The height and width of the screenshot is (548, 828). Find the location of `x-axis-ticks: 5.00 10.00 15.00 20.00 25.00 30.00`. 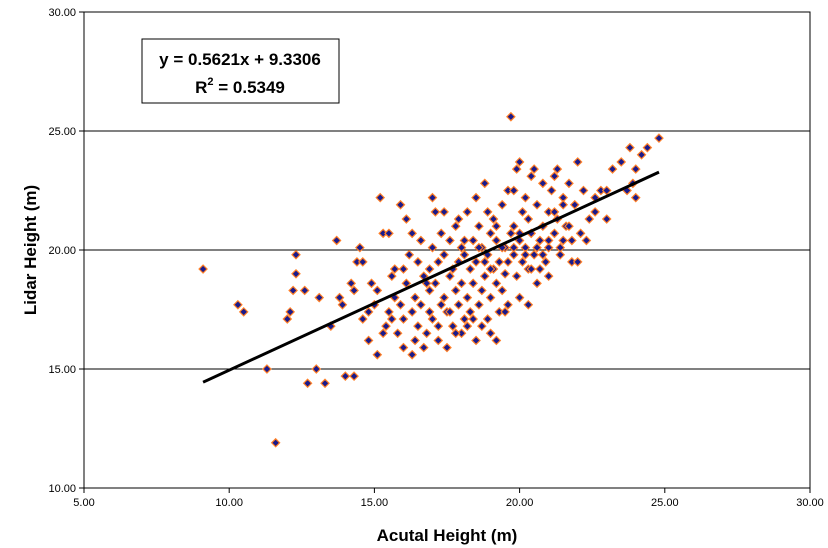

x-axis-ticks: 5.00 10.00 15.00 20.00 25.00 30.00 is located at coordinates (448, 498).